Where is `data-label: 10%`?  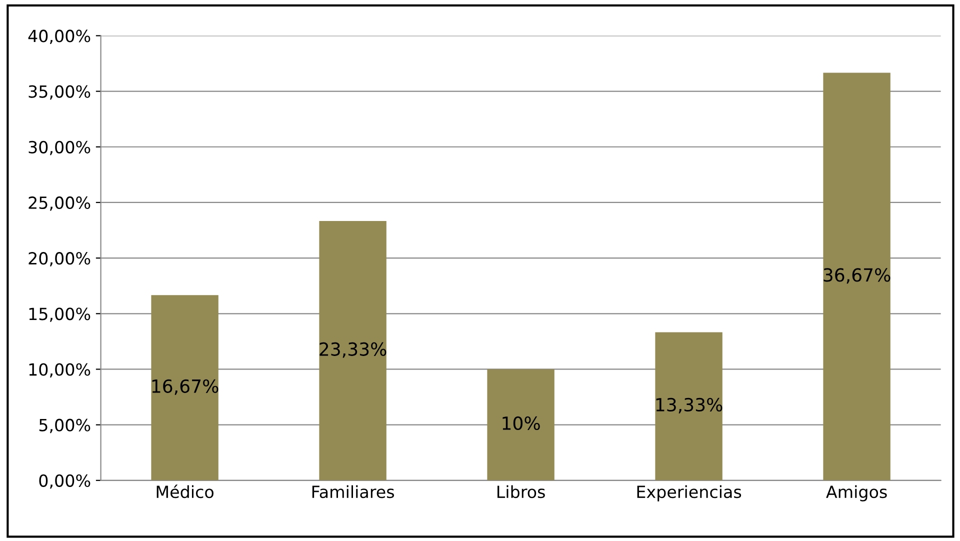
data-label: 10% is located at coordinates (521, 423).